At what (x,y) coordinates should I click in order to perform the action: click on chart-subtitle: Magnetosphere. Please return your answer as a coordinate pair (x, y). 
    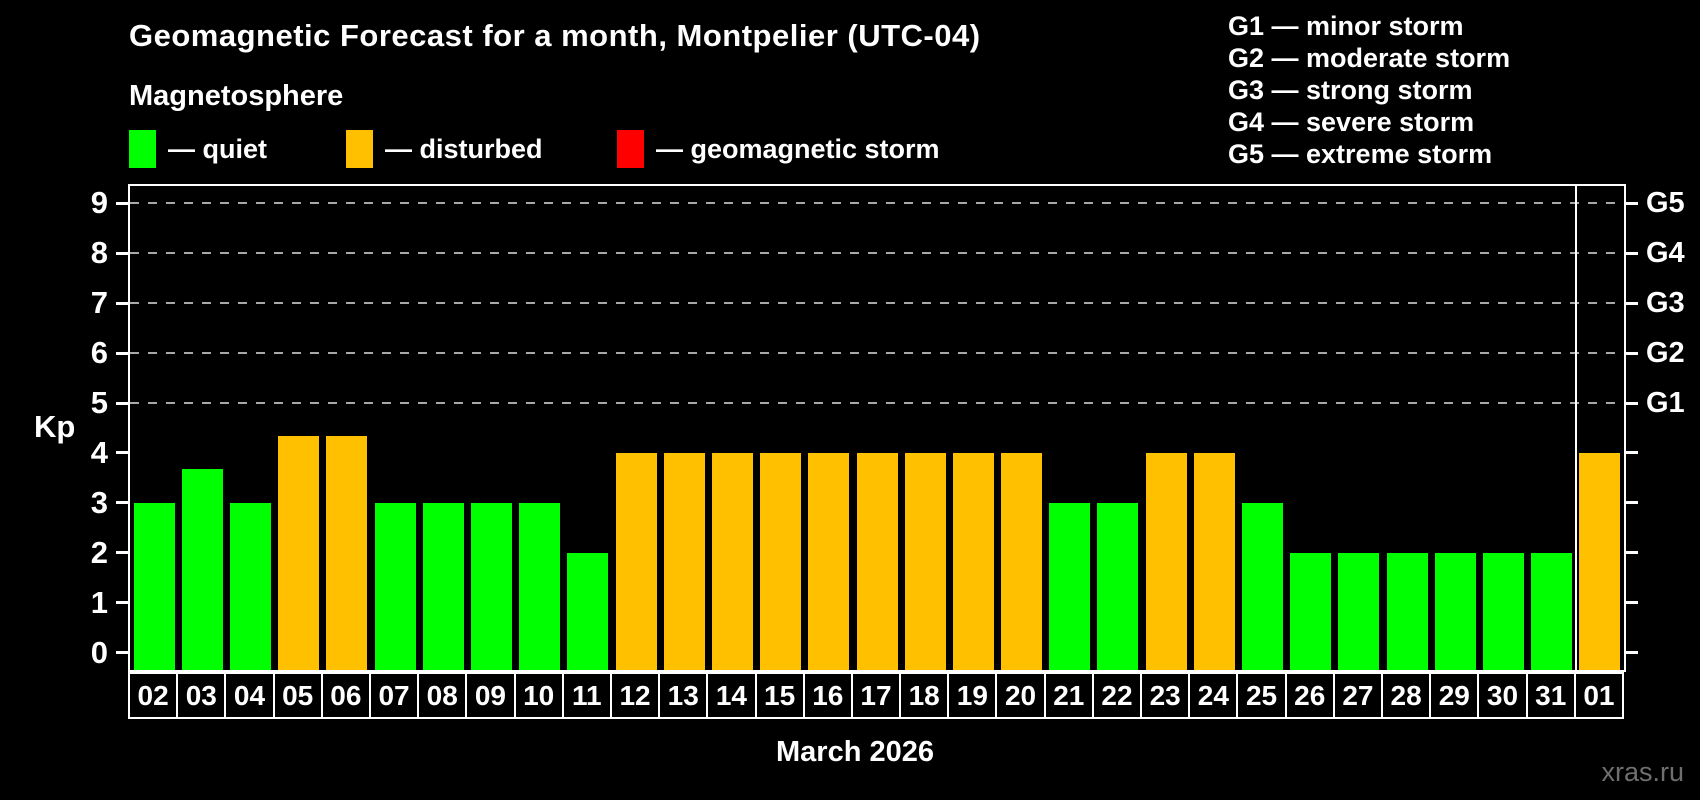
    Looking at the image, I should click on (236, 96).